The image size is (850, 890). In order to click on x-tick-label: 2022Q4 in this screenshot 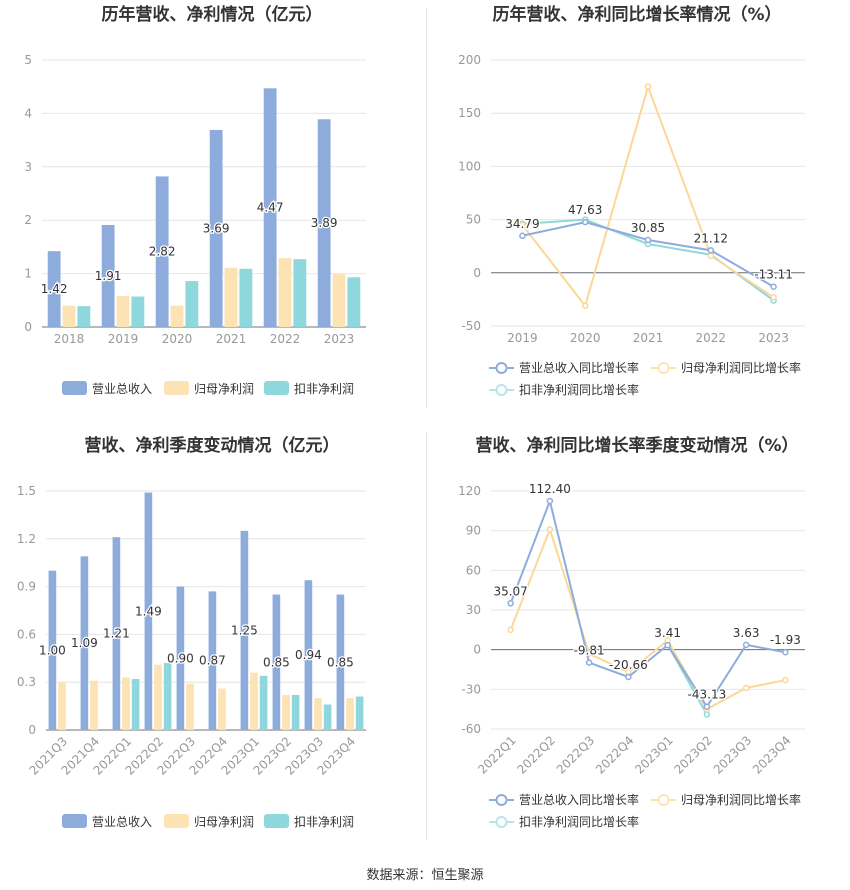, I will do `click(615, 755)`.